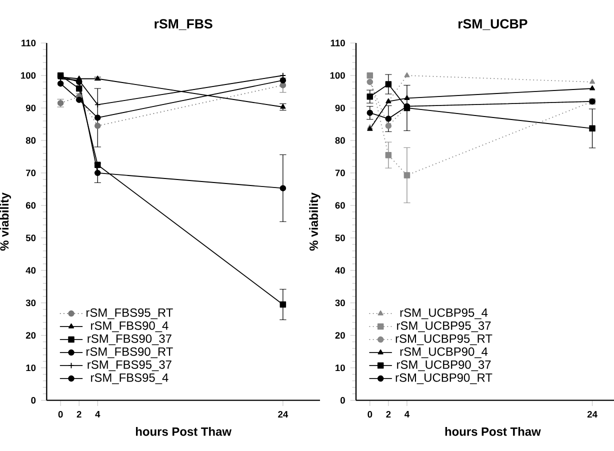  What do you see at coordinates (444, 366) in the screenshot?
I see `legend-label: rSM_UCBP90_37` at bounding box center [444, 366].